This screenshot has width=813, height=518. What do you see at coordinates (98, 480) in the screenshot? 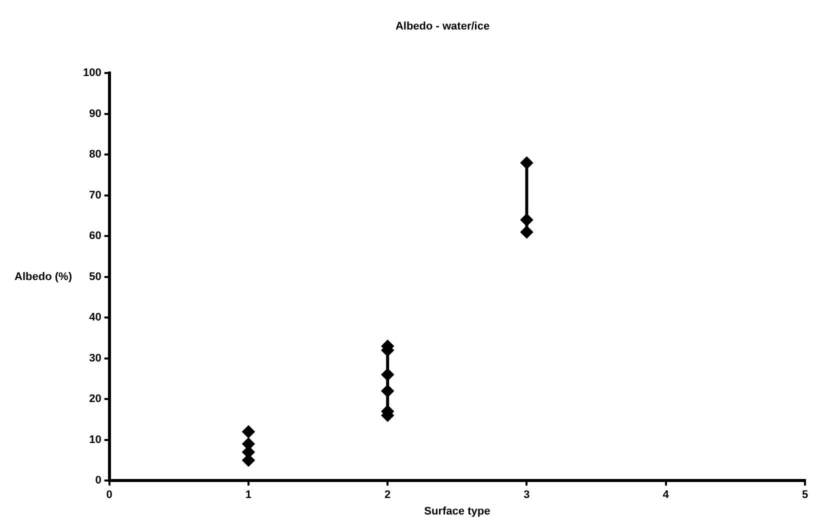
I see `y-tick-label: 0` at bounding box center [98, 480].